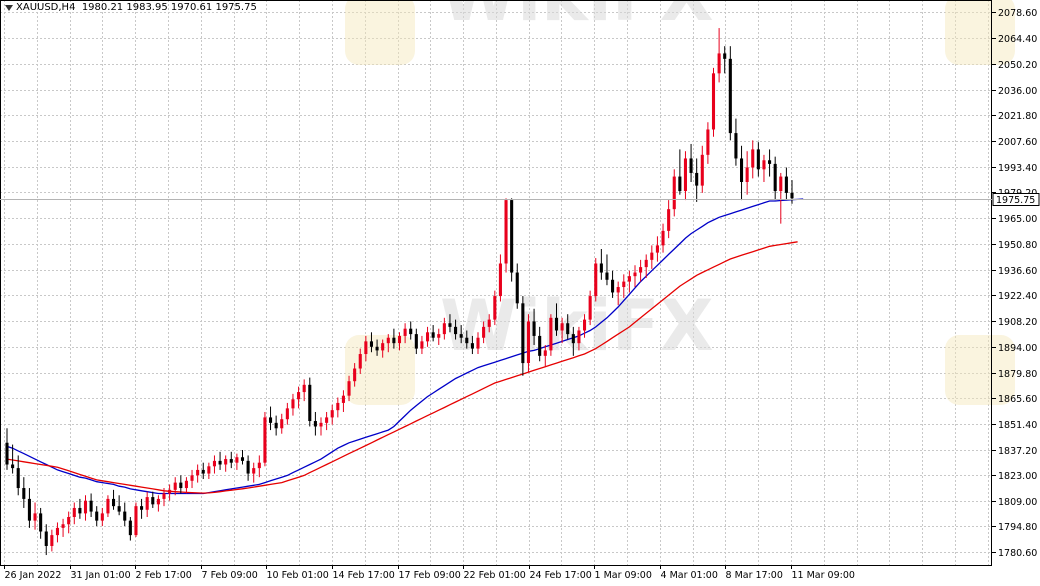 Image resolution: width=1040 pixels, height=586 pixels. Describe the element at coordinates (1017, 116) in the screenshot. I see `price-tick-label: 2021.80` at that location.